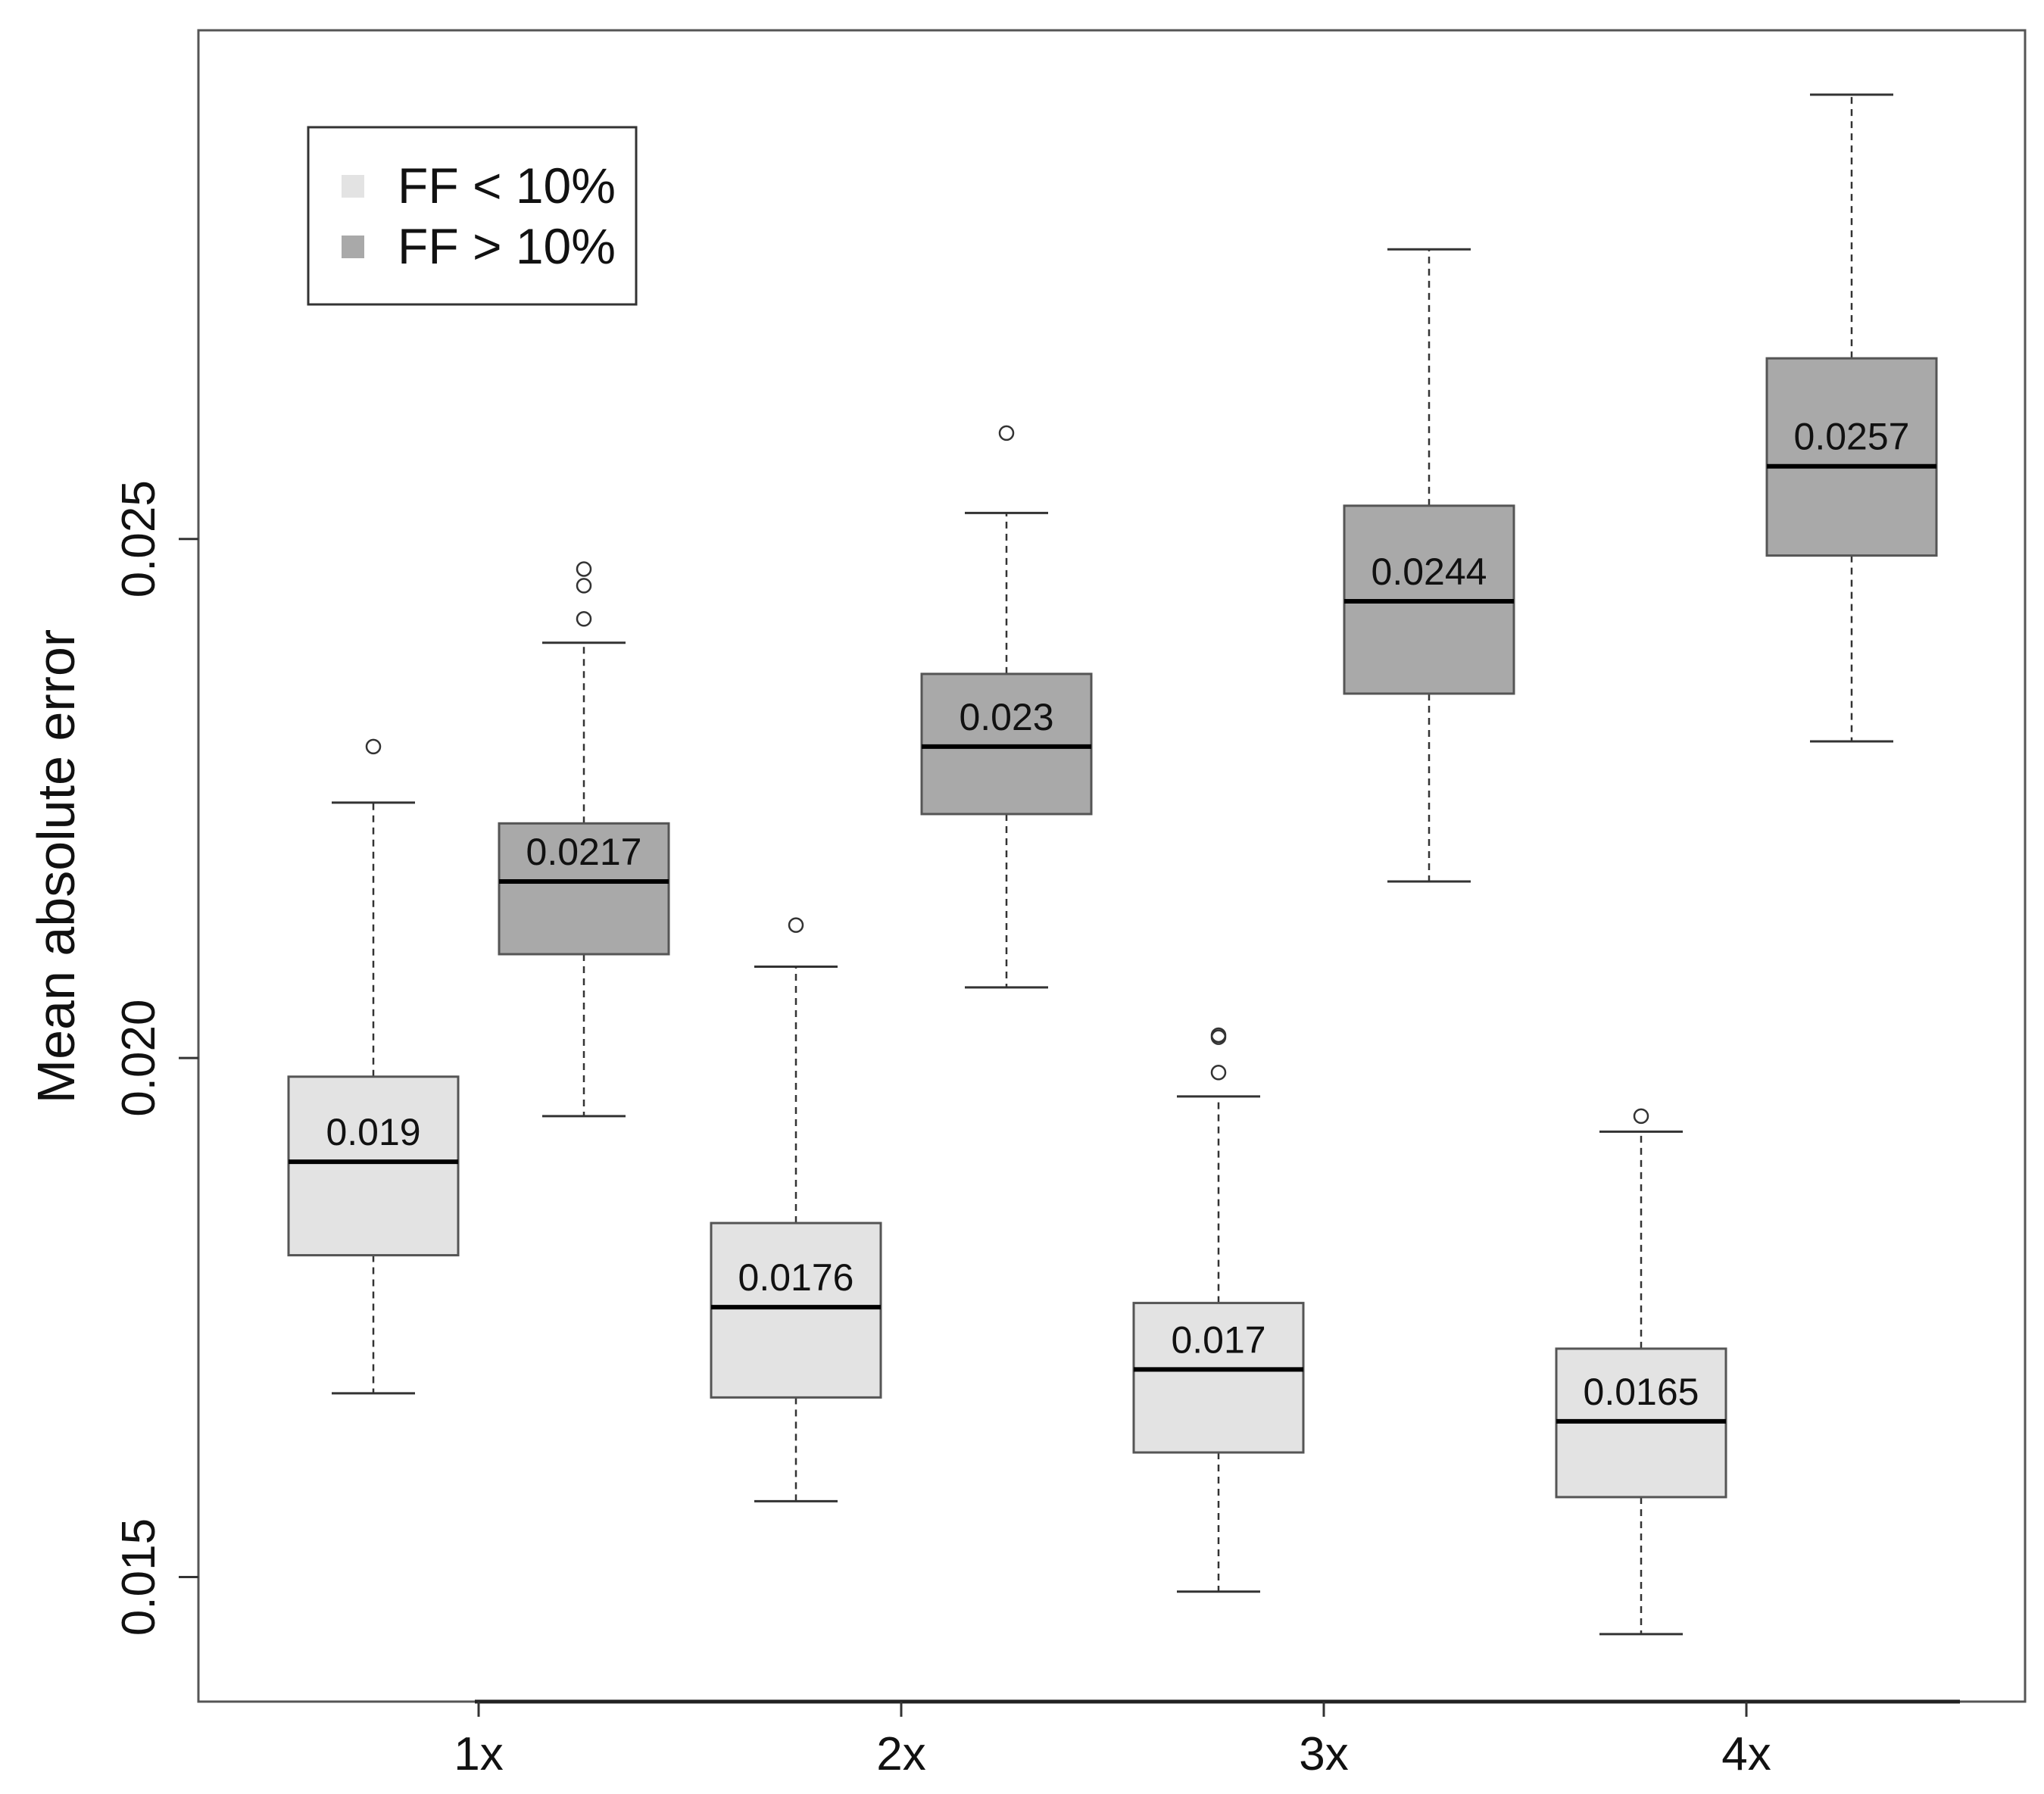  What do you see at coordinates (373, 1066) in the screenshot?
I see `box-group: 0.019` at bounding box center [373, 1066].